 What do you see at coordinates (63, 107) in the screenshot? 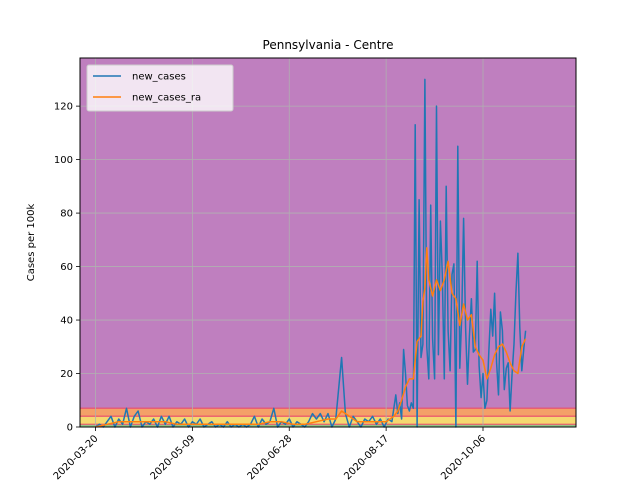
I see `y-tick-label-120: 120` at bounding box center [63, 107].